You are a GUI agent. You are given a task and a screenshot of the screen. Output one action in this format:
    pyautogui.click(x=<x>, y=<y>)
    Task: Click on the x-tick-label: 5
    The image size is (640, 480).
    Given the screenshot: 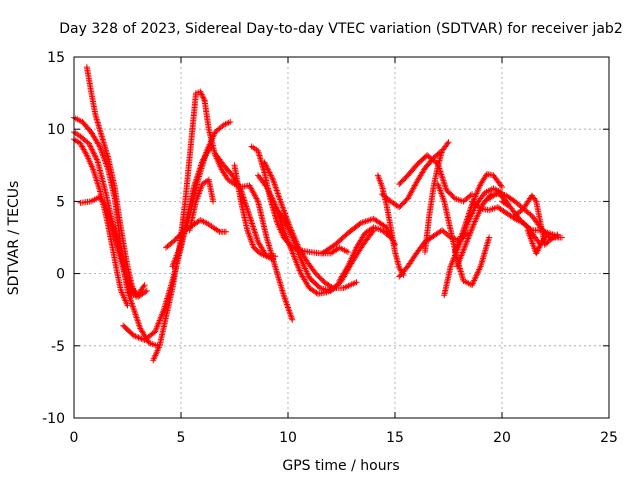 What is the action you would take?
    pyautogui.click(x=181, y=438)
    